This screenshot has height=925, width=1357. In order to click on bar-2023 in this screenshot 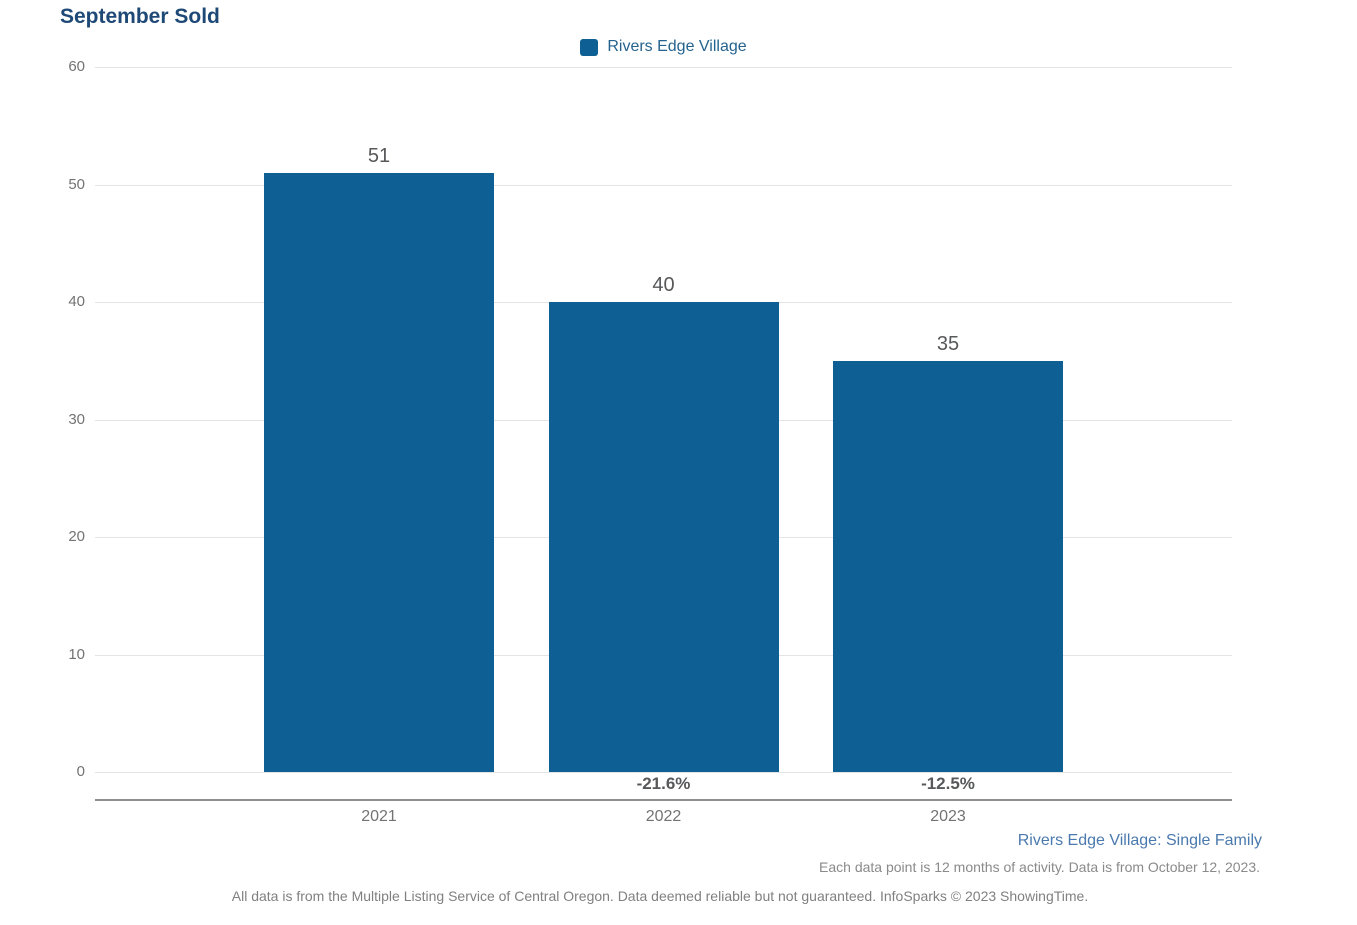, I will do `click(948, 566)`.